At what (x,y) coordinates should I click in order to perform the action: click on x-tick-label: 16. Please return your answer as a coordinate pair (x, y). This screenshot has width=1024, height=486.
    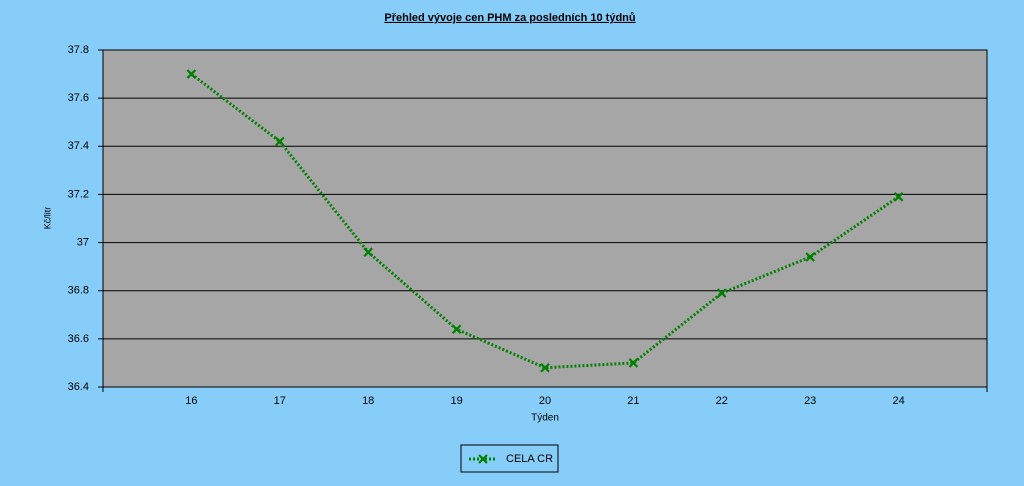
    Looking at the image, I should click on (191, 401).